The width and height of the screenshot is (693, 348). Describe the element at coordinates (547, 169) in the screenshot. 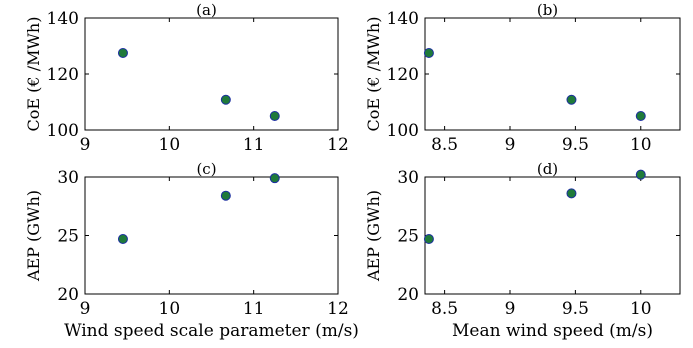

I see `panel-label: (d)` at that location.